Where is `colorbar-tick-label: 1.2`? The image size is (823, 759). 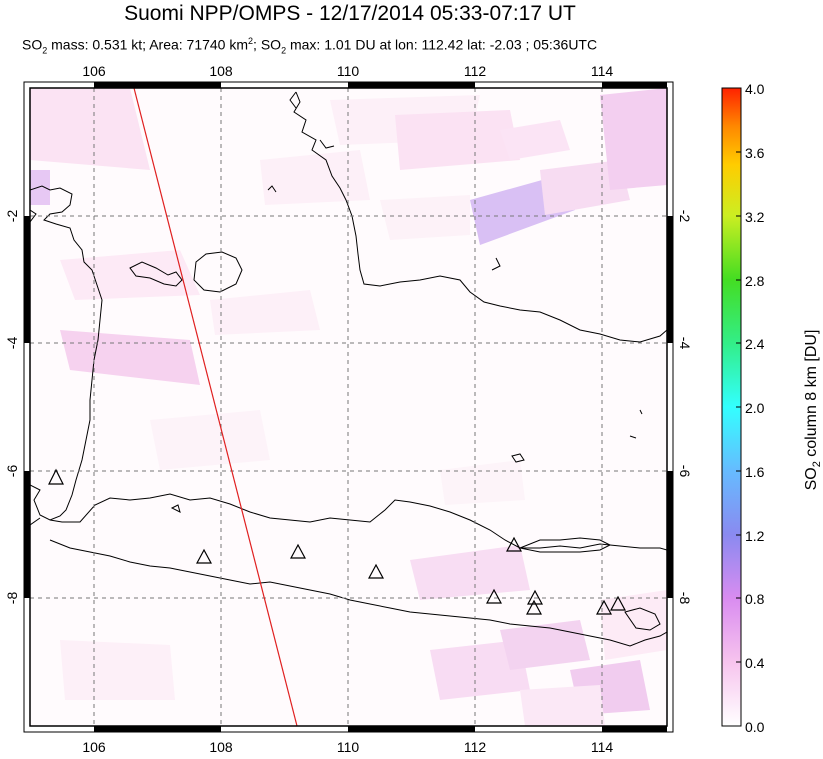 colorbar-tick-label: 1.2 is located at coordinates (755, 536).